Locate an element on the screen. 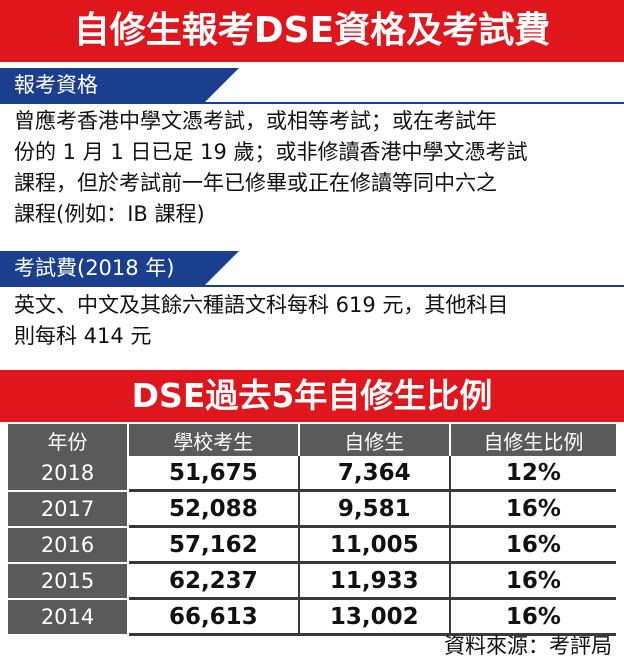  cell-year: 2018 is located at coordinates (69, 474).